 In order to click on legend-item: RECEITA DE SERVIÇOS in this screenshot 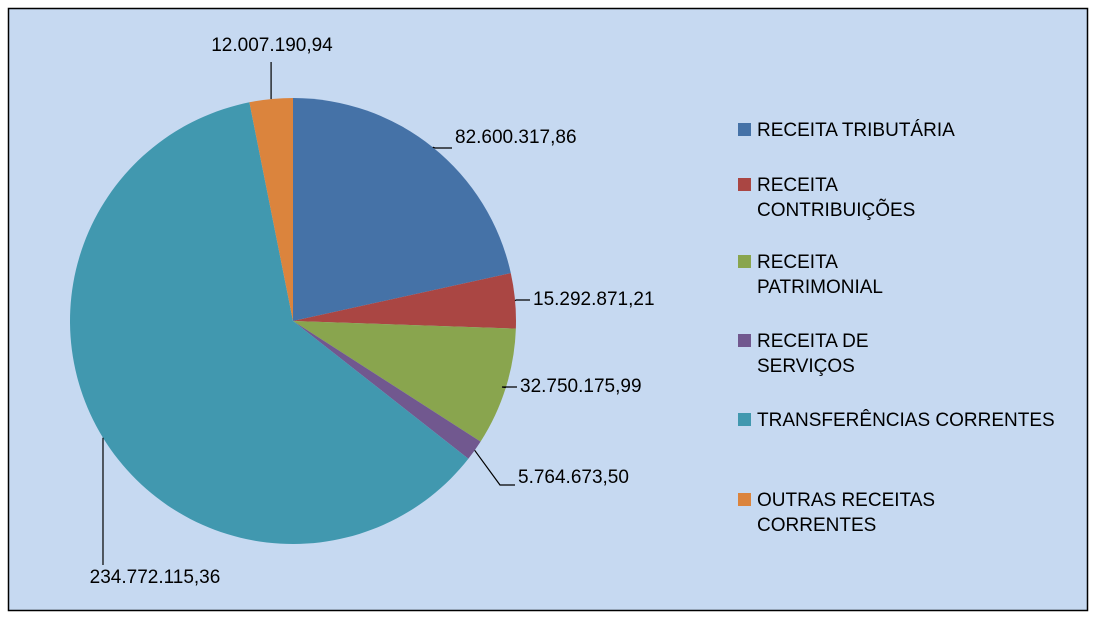, I will do `click(908, 354)`.